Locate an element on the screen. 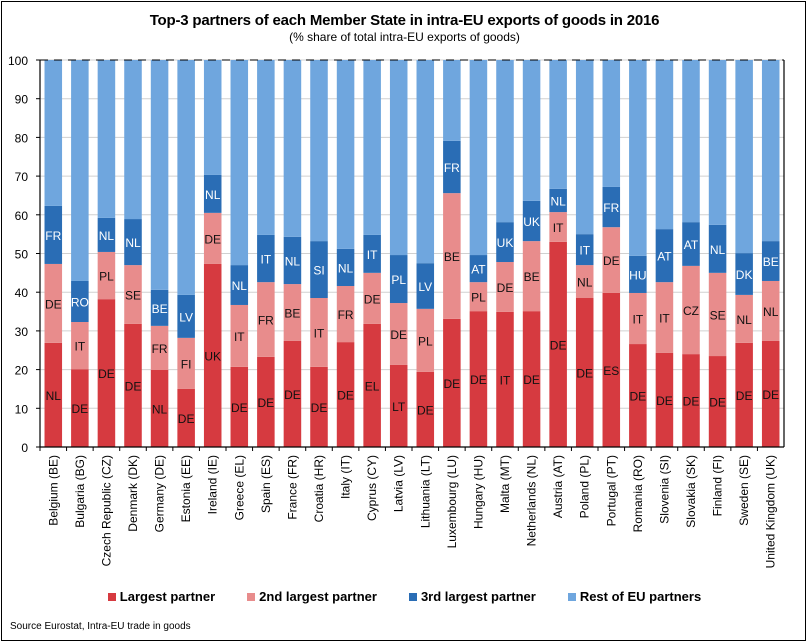 The width and height of the screenshot is (809, 644). y-tick-label: 50 is located at coordinates (22, 255).